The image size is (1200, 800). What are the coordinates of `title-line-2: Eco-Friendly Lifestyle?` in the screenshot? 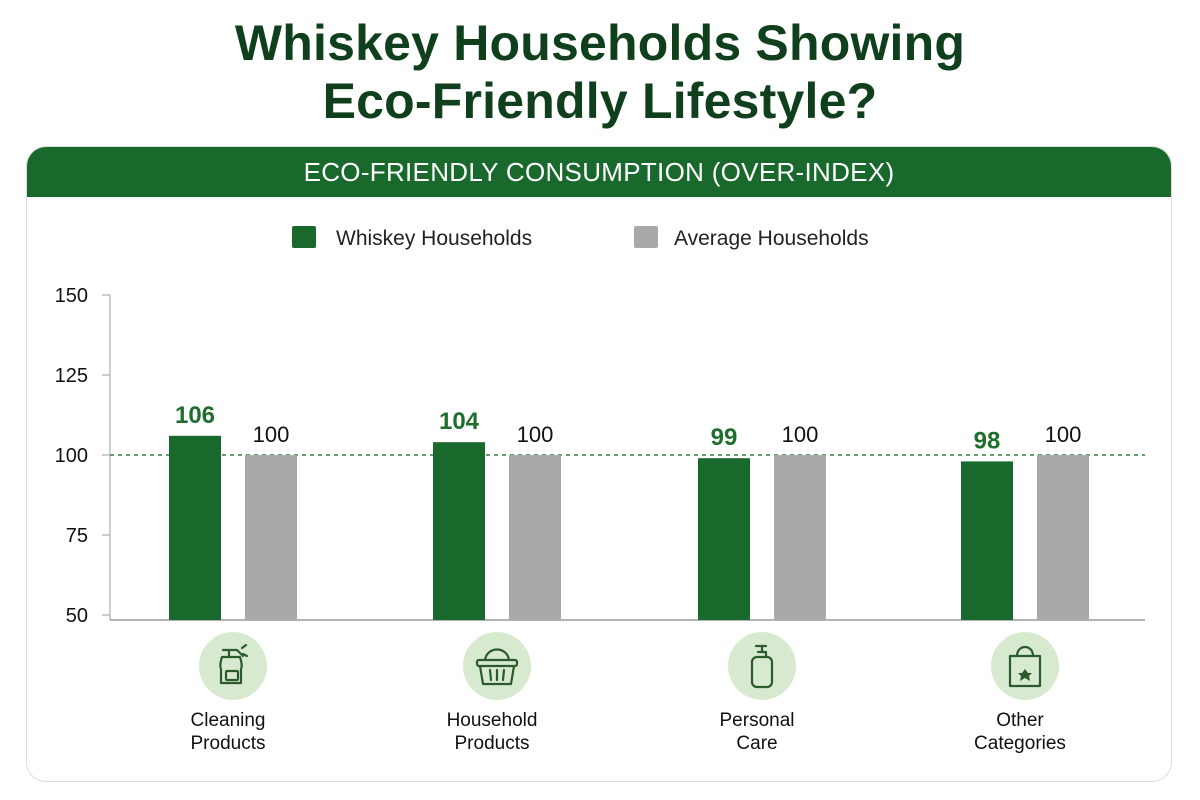 It's located at (600, 101).